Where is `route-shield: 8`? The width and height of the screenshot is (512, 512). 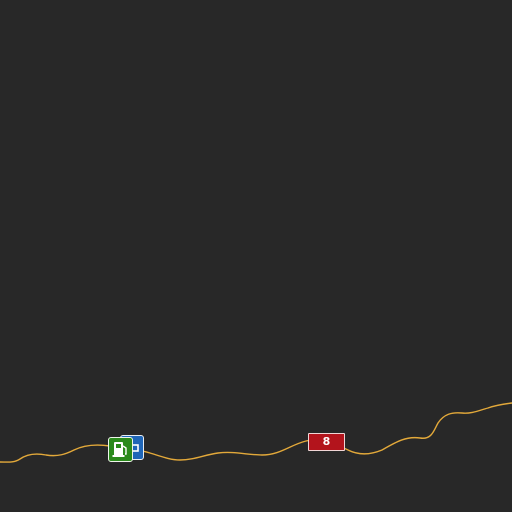
route-shield: 8 is located at coordinates (326, 442).